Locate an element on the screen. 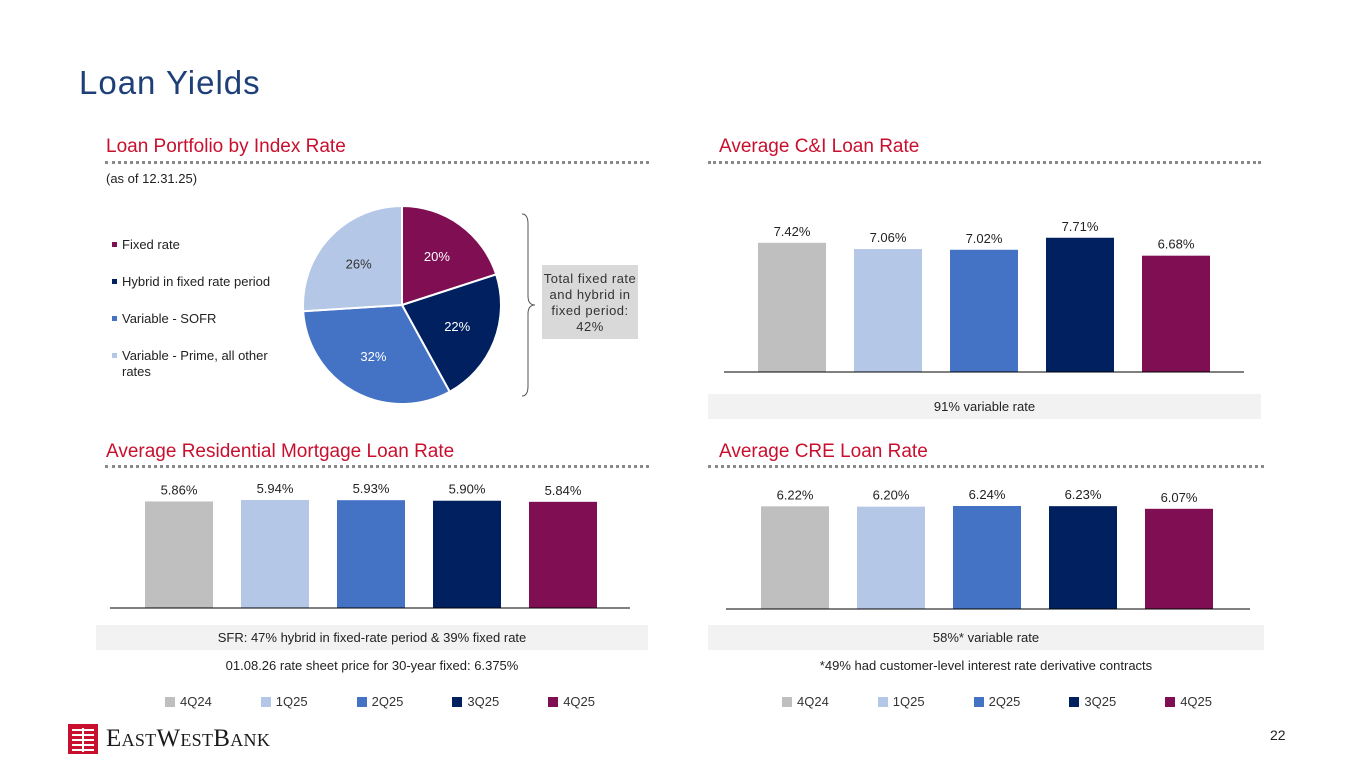  bank-logo-icon is located at coordinates (83, 739).